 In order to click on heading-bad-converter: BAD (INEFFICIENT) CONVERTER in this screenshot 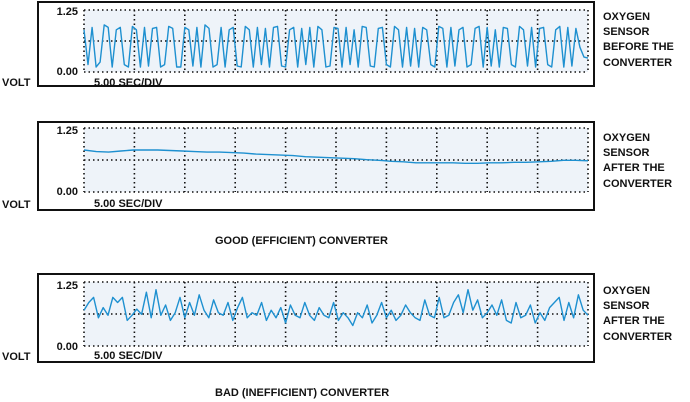, I will do `click(302, 393)`.